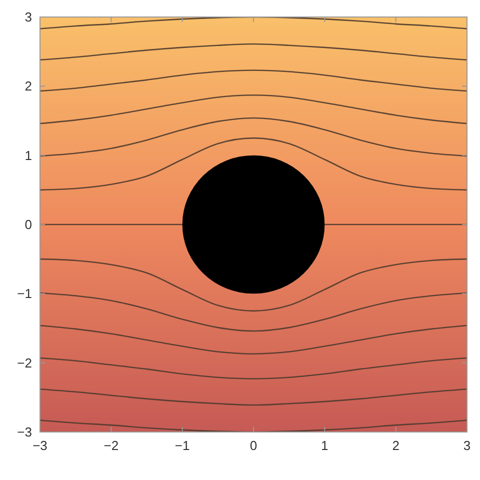 The image size is (480, 480). I want to click on y-tick-label: 1, so click(28, 155).